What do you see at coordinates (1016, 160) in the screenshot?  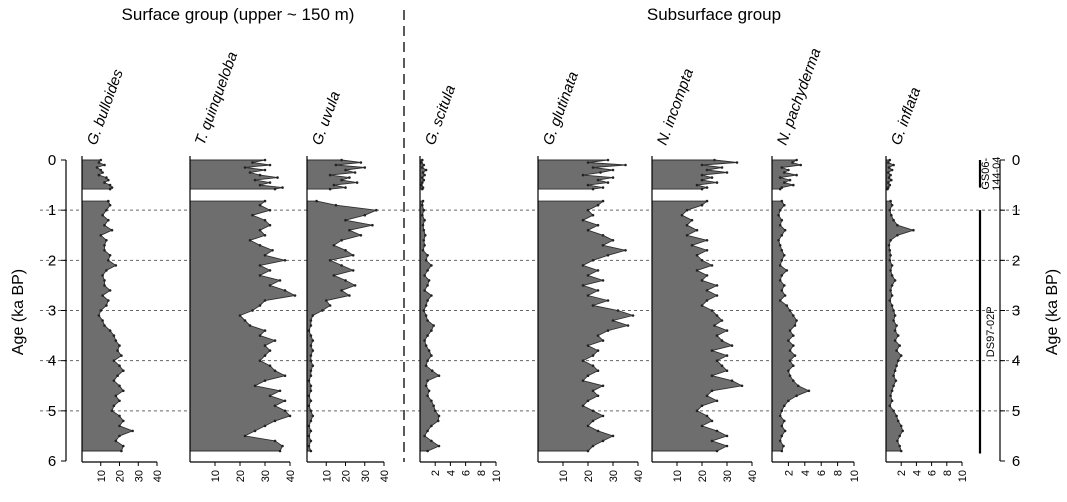 I see `y-tick-label-right: 0` at bounding box center [1016, 160].